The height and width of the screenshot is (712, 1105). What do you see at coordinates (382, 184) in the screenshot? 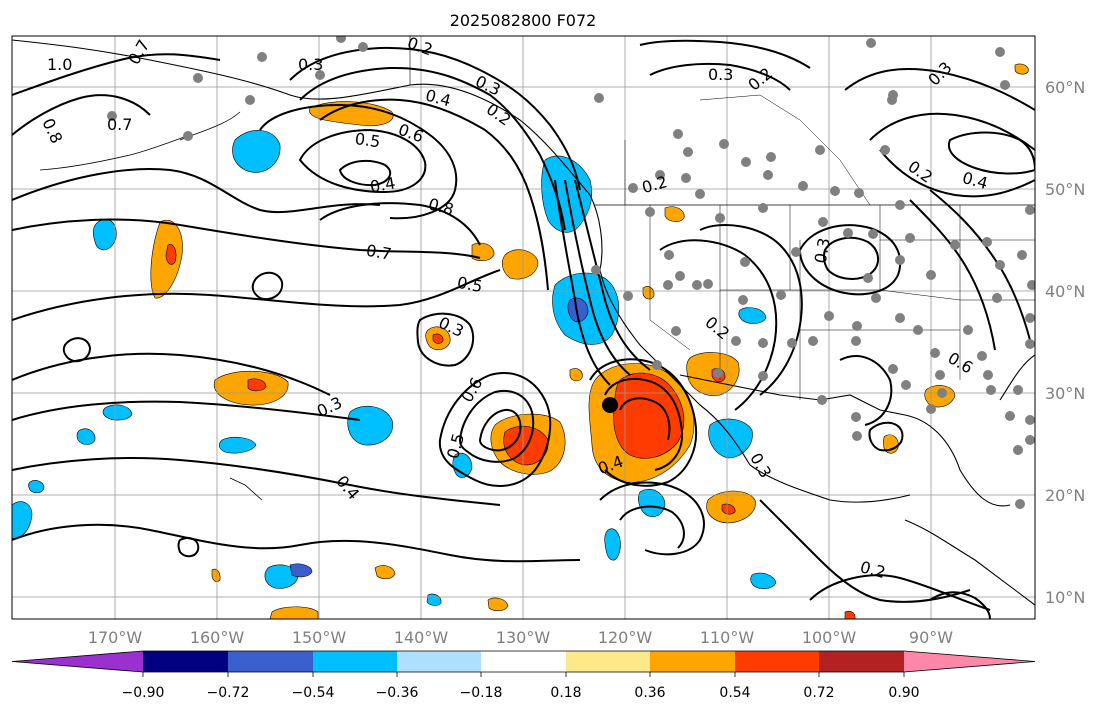
I see `contour-label: 0.4` at bounding box center [382, 184].